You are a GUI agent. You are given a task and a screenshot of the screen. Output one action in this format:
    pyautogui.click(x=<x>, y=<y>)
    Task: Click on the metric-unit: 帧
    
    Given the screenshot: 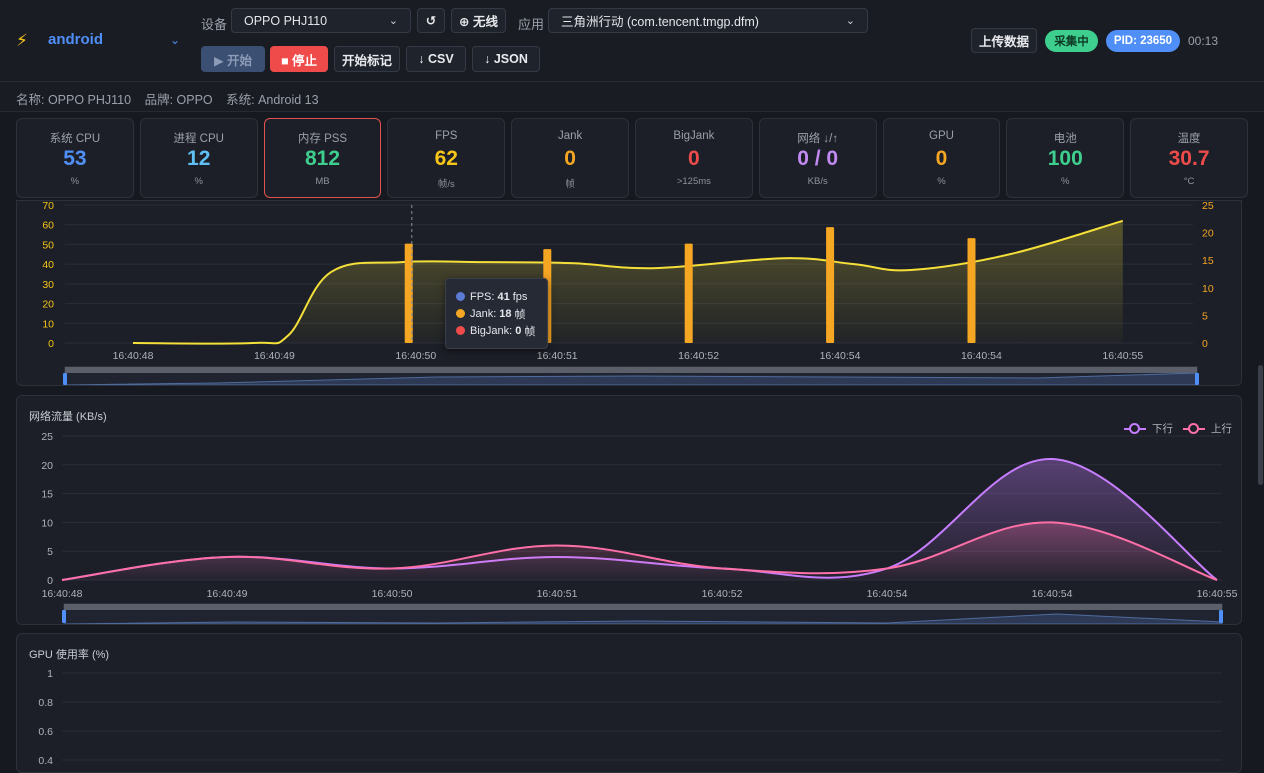 What is the action you would take?
    pyautogui.click(x=570, y=184)
    